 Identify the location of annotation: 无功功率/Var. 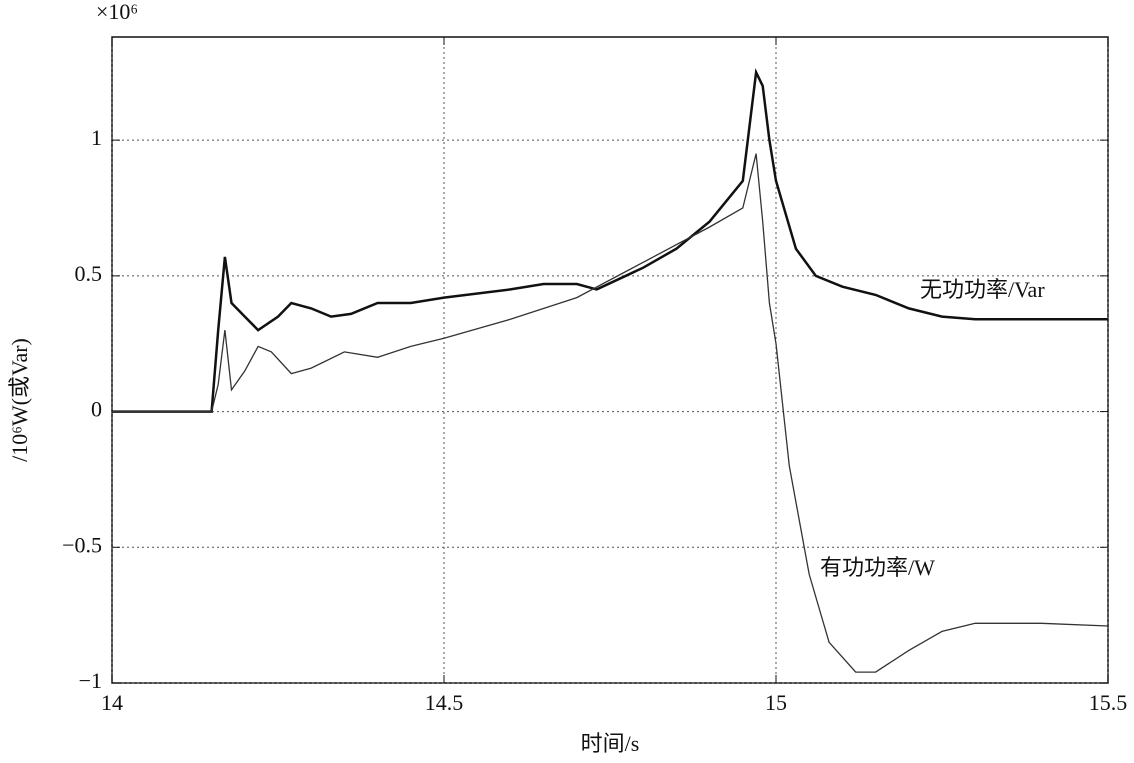
(982, 289).